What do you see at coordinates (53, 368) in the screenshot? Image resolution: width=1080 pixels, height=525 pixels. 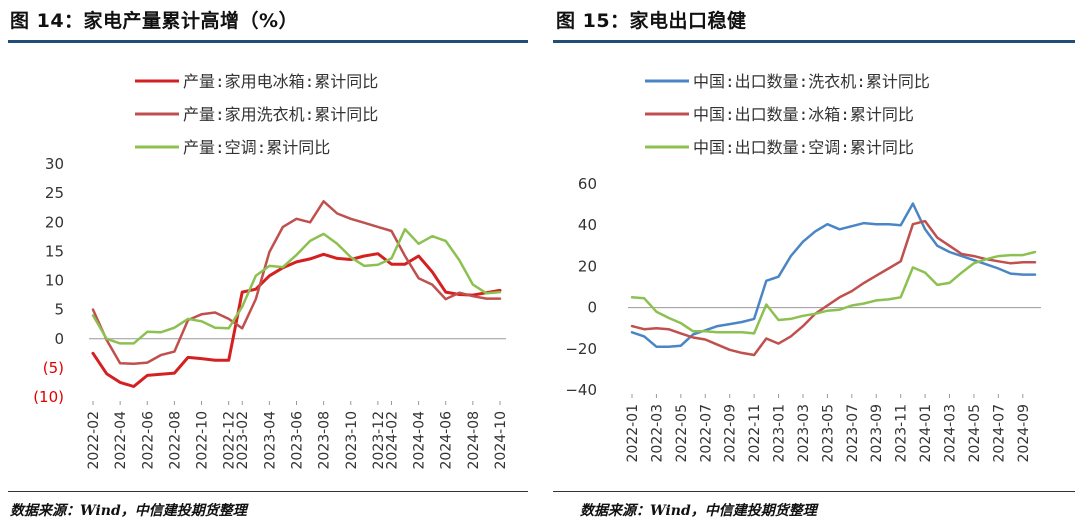 I see `left-ytick-label: (5)` at bounding box center [53, 368].